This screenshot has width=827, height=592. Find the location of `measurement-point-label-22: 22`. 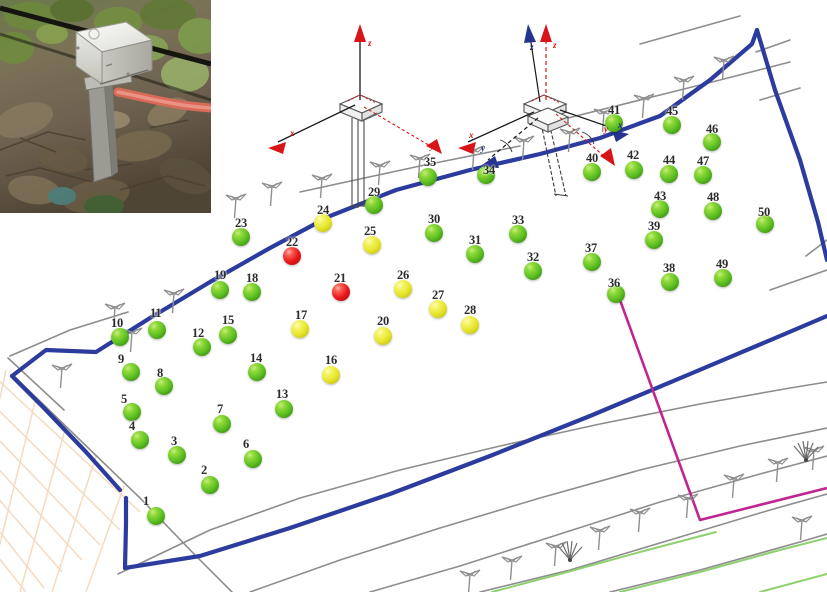

measurement-point-label-22: 22 is located at coordinates (292, 242).